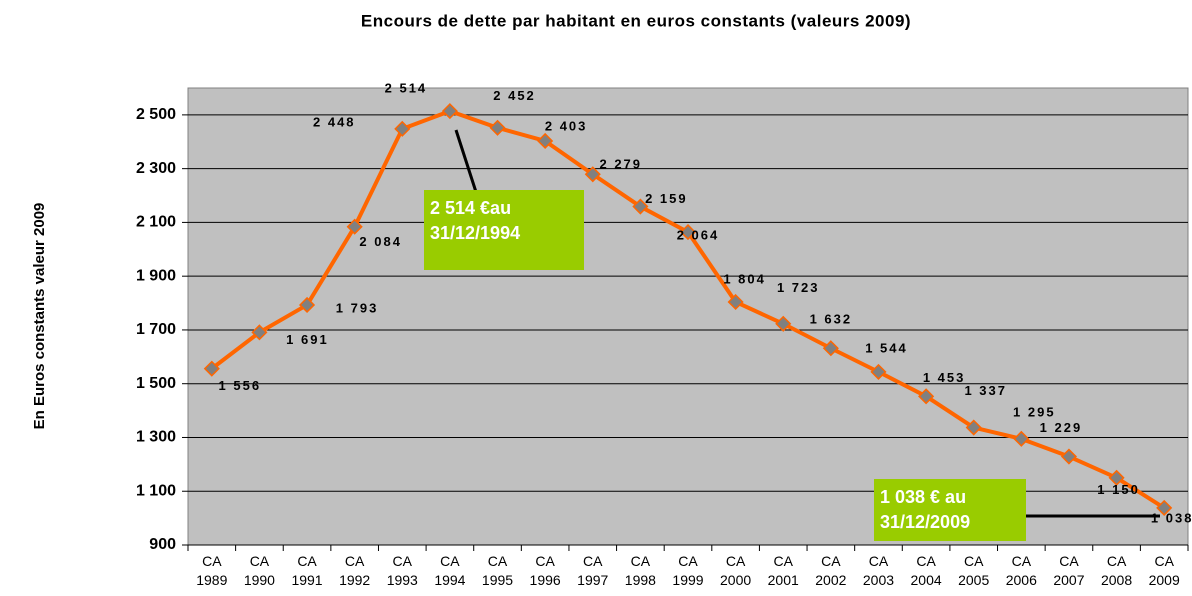 The image size is (1192, 596). I want to click on data-label: 1 038, so click(1171, 517).